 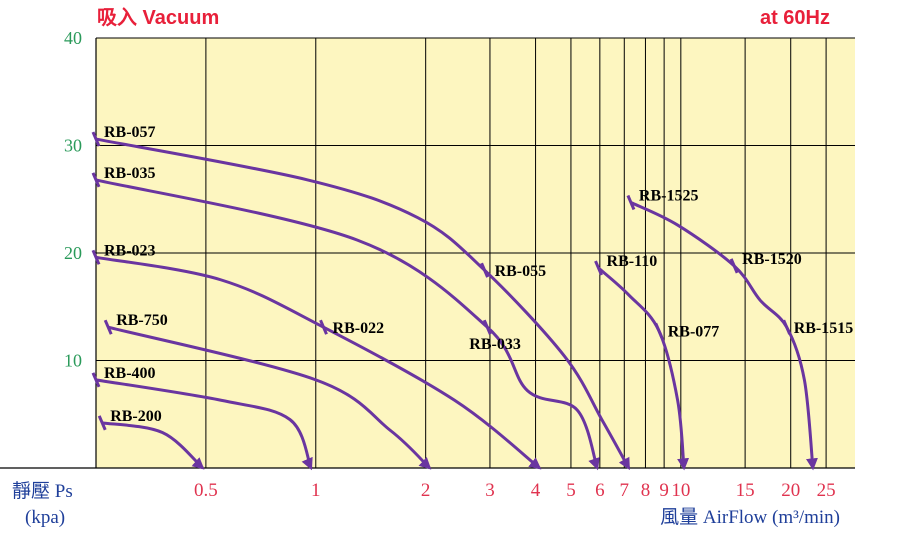 I want to click on curve-label: RB-1515, so click(x=824, y=328).